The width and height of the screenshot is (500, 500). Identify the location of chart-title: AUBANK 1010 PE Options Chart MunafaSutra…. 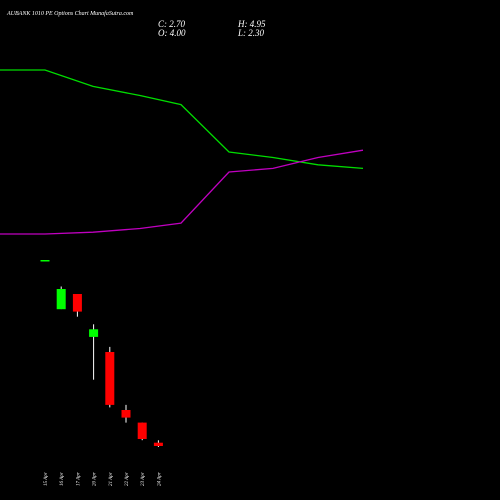
(70, 13).